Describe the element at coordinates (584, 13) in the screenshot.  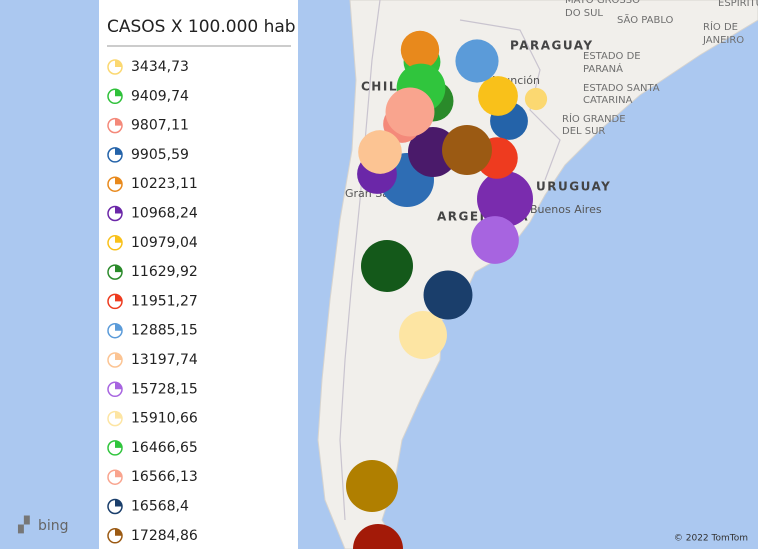
I see `map-label: DO SUL` at that location.